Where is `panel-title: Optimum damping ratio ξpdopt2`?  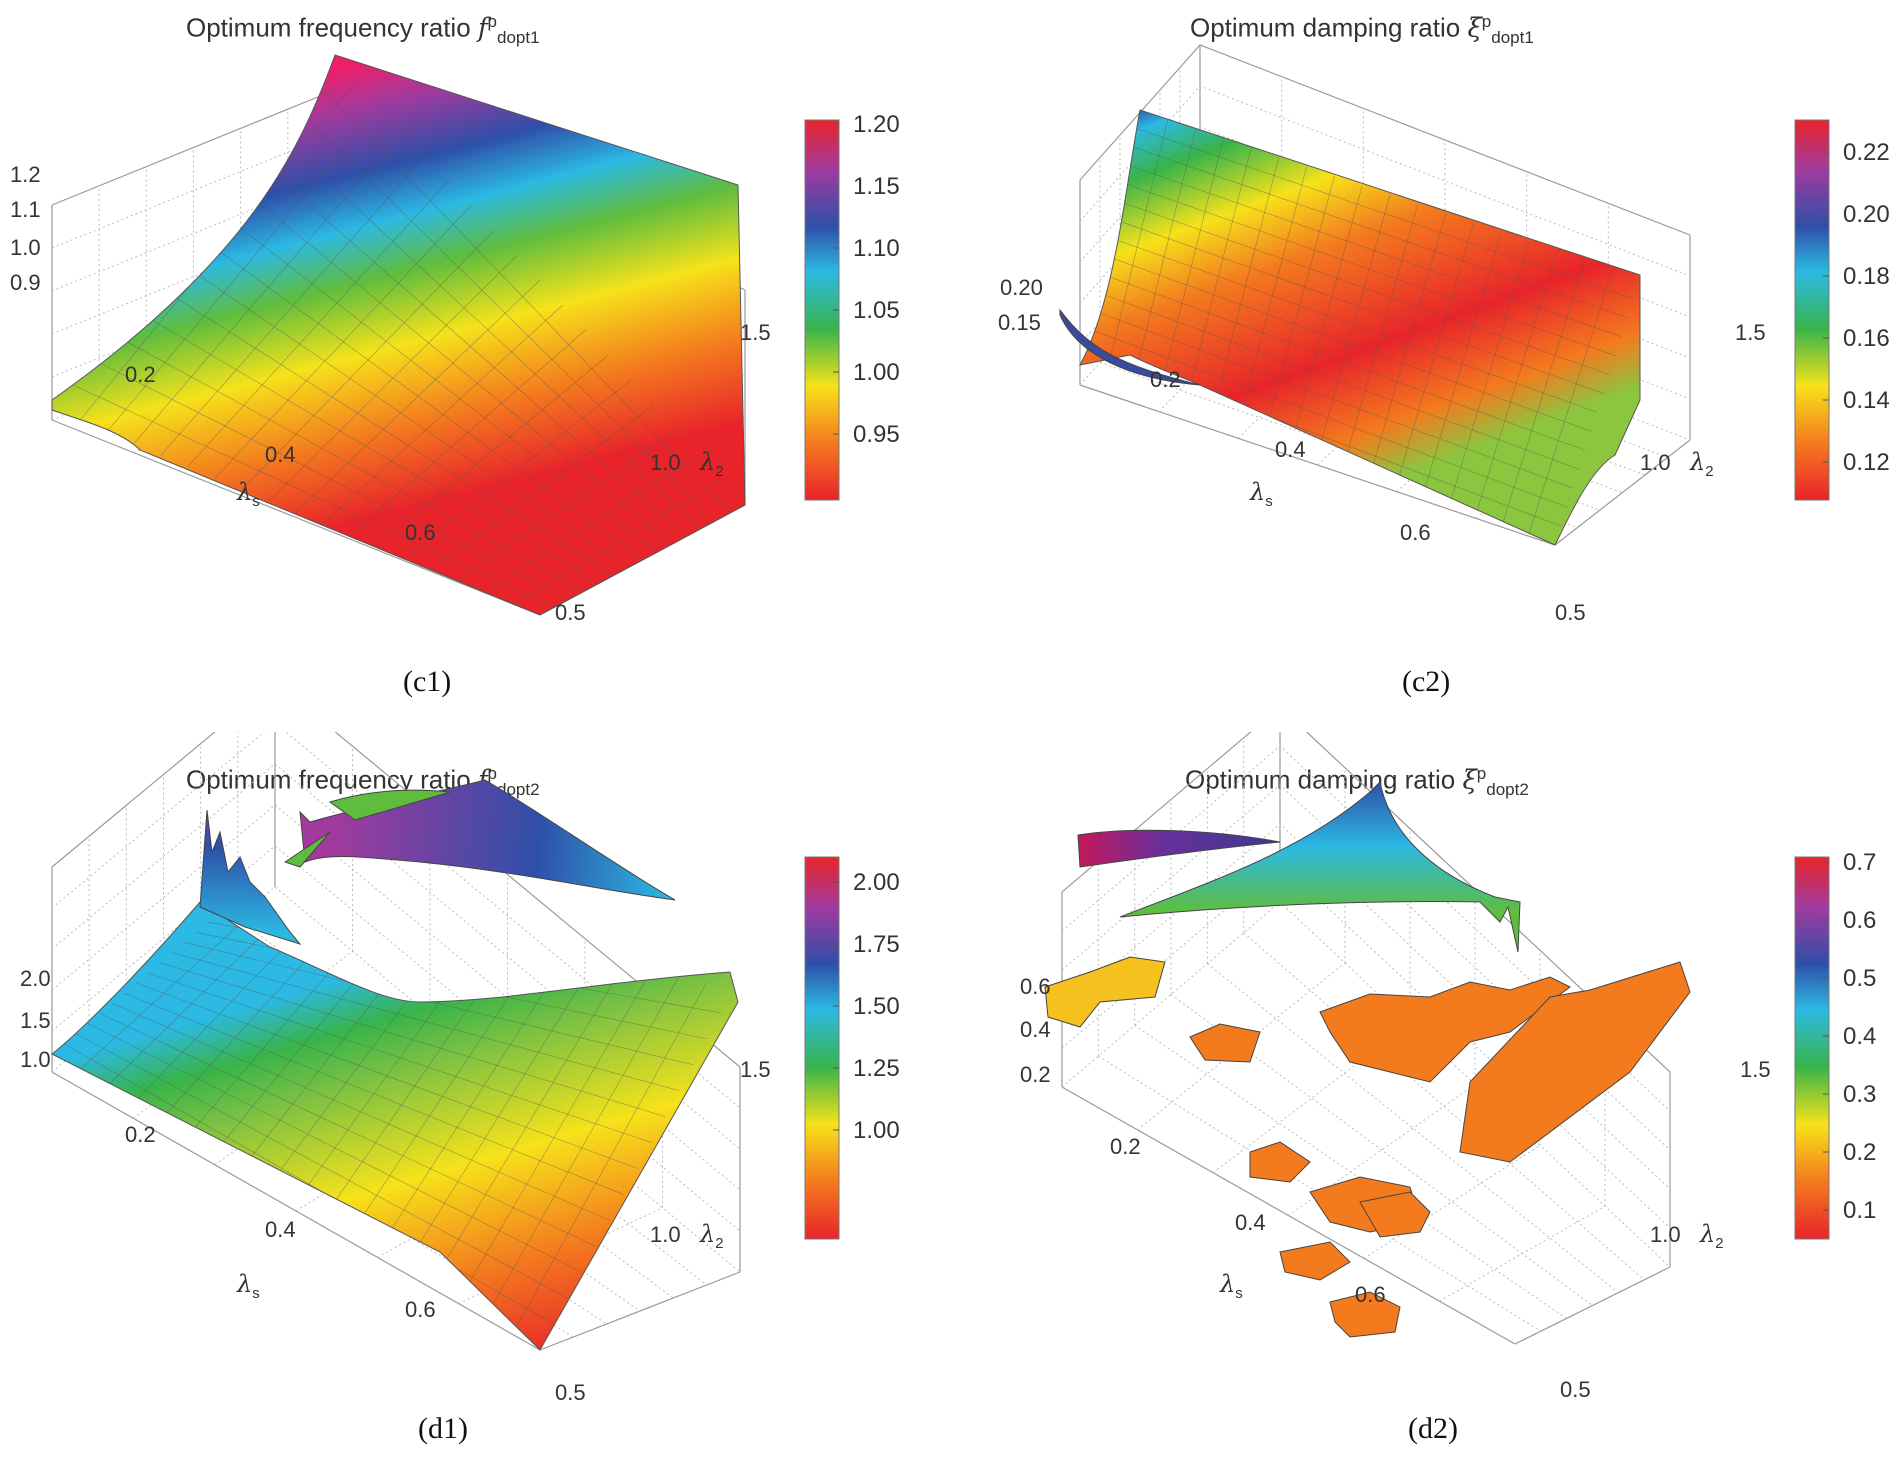 panel-title: Optimum damping ratio ξpdopt2 is located at coordinates (1357, 782).